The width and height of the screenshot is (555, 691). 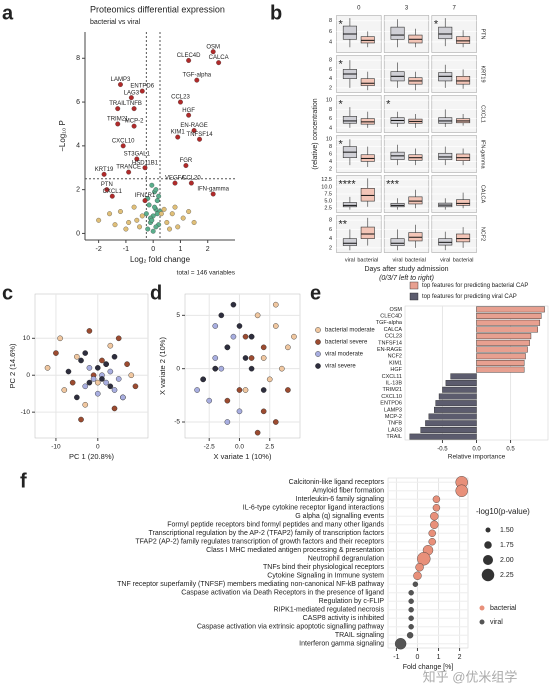 What do you see at coordinates (328, 610) in the screenshot?
I see `y-tick-label: RIPK1-mediated regulated necrosis` at bounding box center [328, 610].